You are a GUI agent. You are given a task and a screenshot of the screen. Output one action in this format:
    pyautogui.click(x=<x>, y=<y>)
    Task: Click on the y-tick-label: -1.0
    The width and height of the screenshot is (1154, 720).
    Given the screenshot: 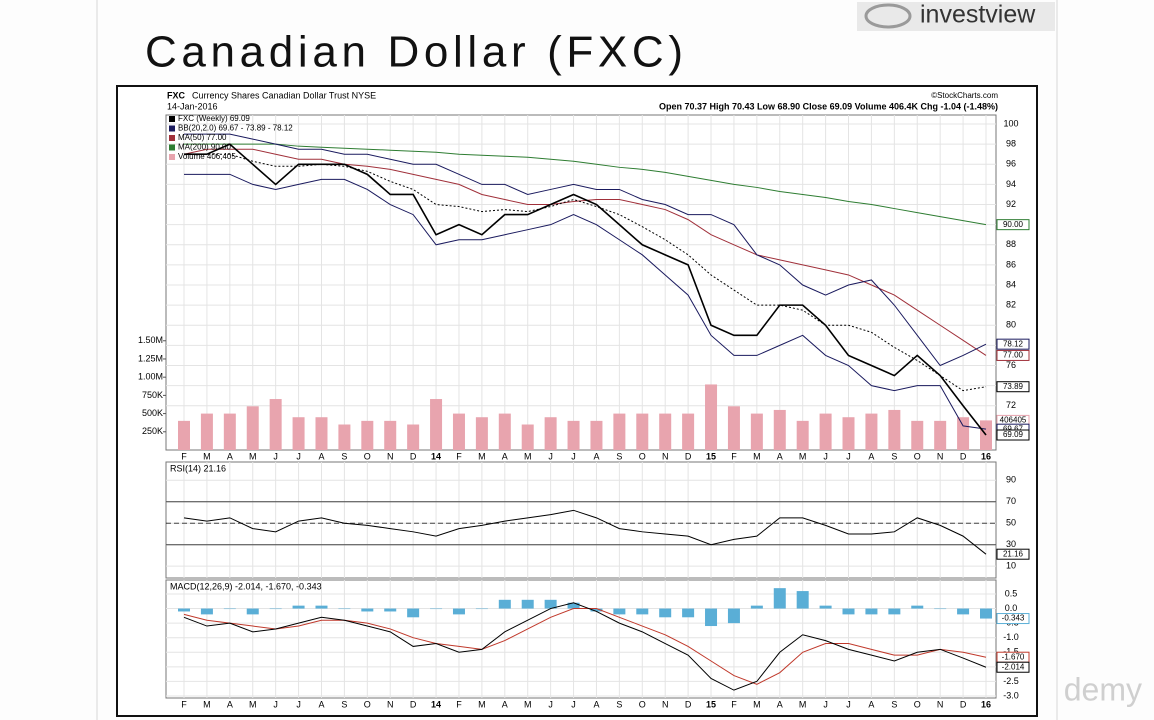 What is the action you would take?
    pyautogui.click(x=1011, y=637)
    